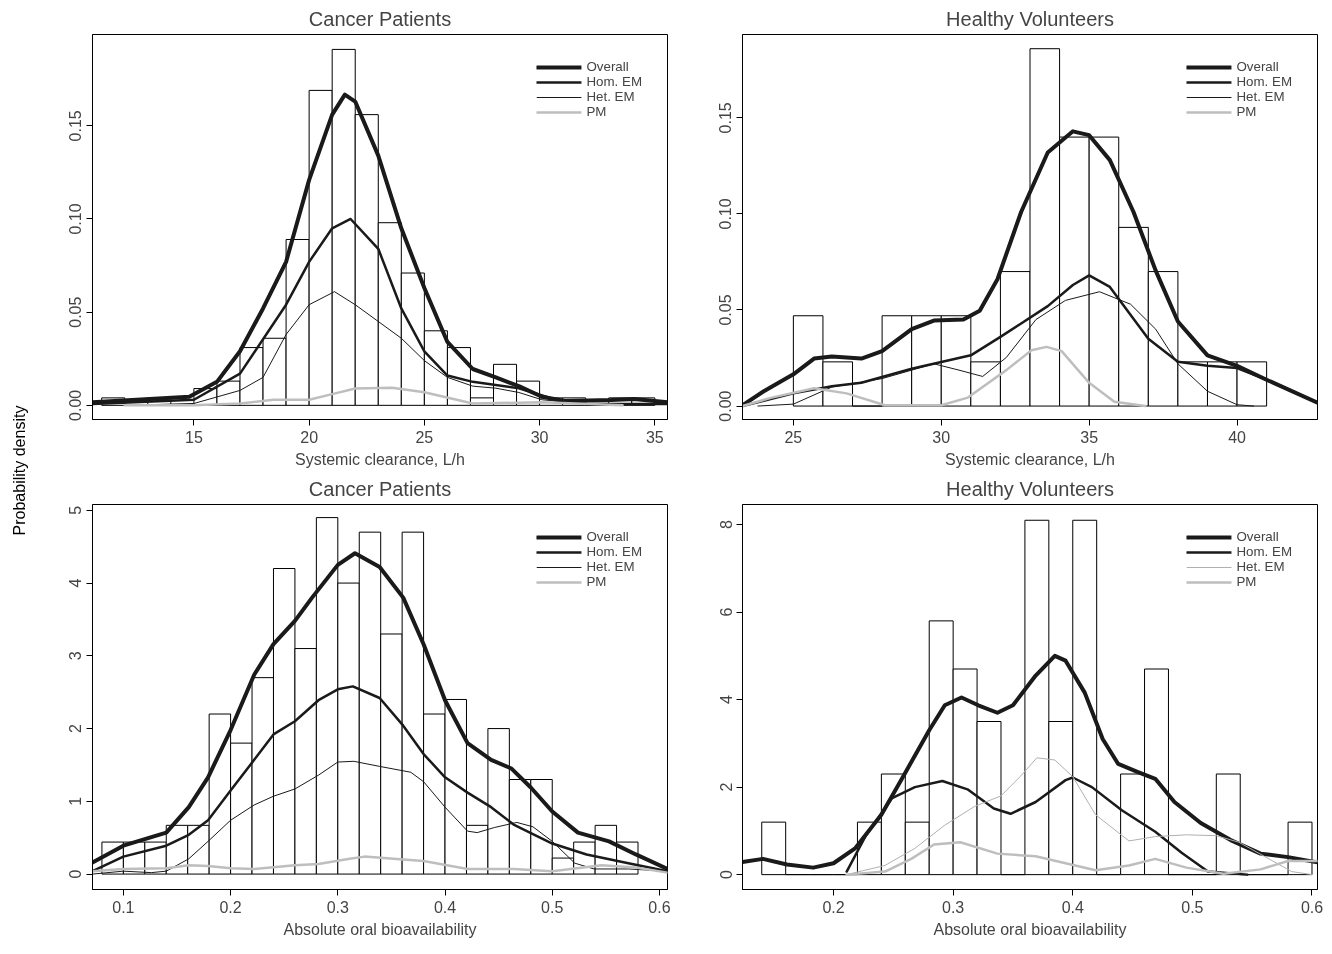 This screenshot has height=954, width=1332. I want to click on y-tick-label: 6, so click(726, 612).